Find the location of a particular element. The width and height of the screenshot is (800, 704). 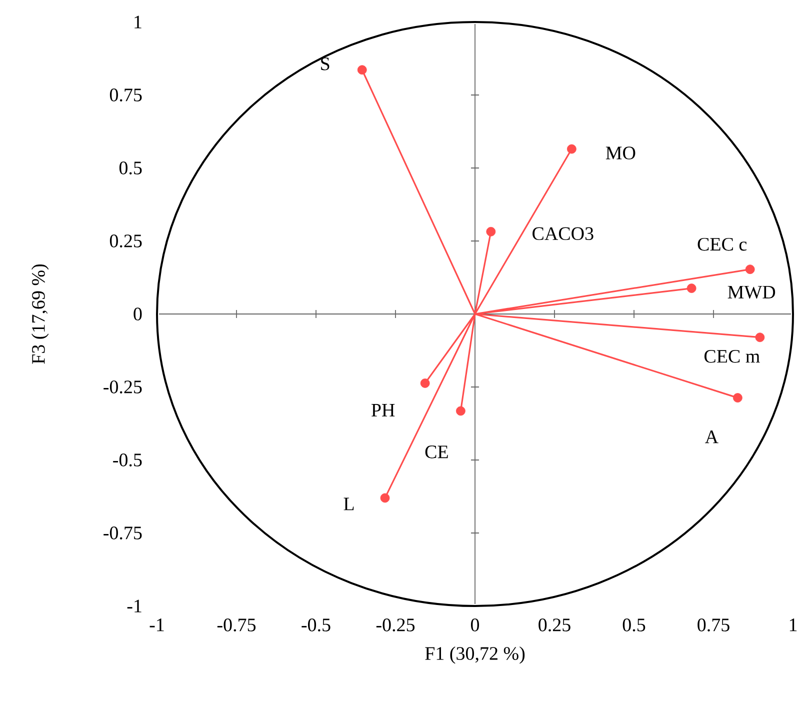

y-axis-title: F3 (17,69 %) is located at coordinates (40, 314).